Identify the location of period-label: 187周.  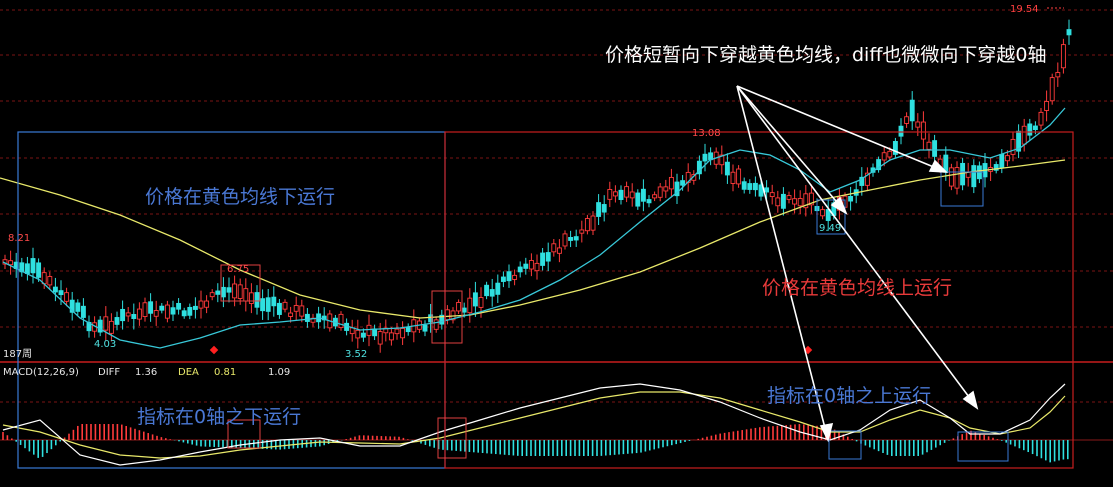
(17, 354).